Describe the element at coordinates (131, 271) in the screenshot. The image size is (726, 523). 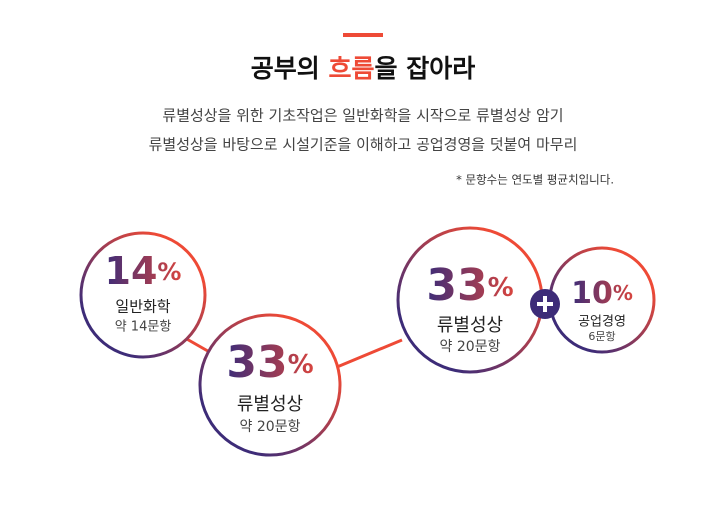
I see `percent-number: 14` at that location.